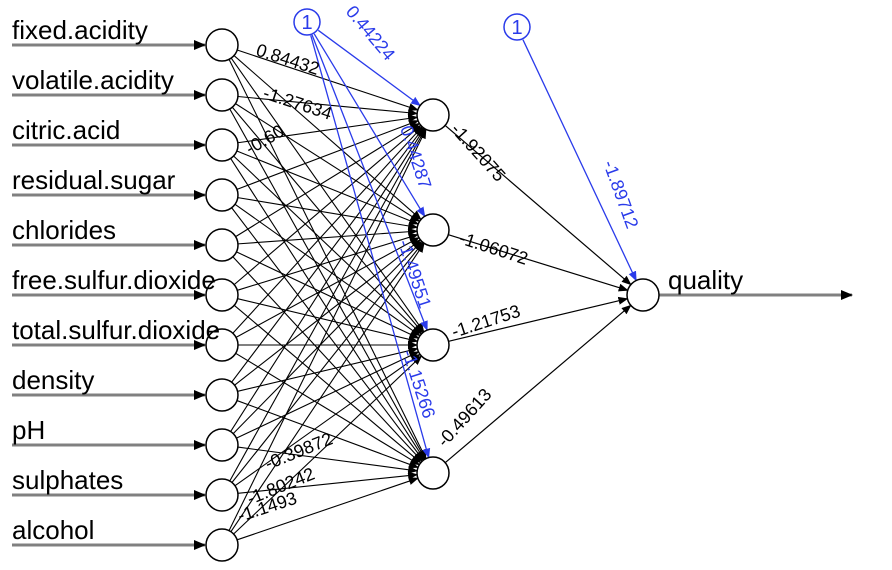  Describe the element at coordinates (579, 160) in the screenshot. I see `bias-edge-output` at that location.